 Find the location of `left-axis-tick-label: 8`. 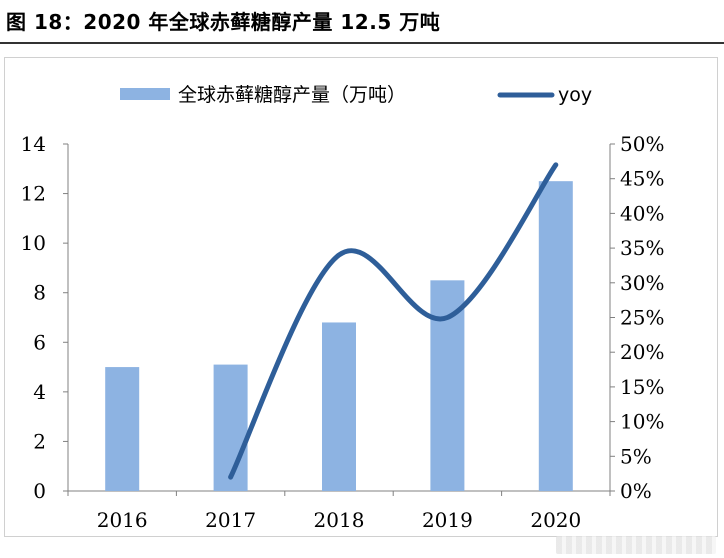

left-axis-tick-label: 8 is located at coordinates (39, 293).